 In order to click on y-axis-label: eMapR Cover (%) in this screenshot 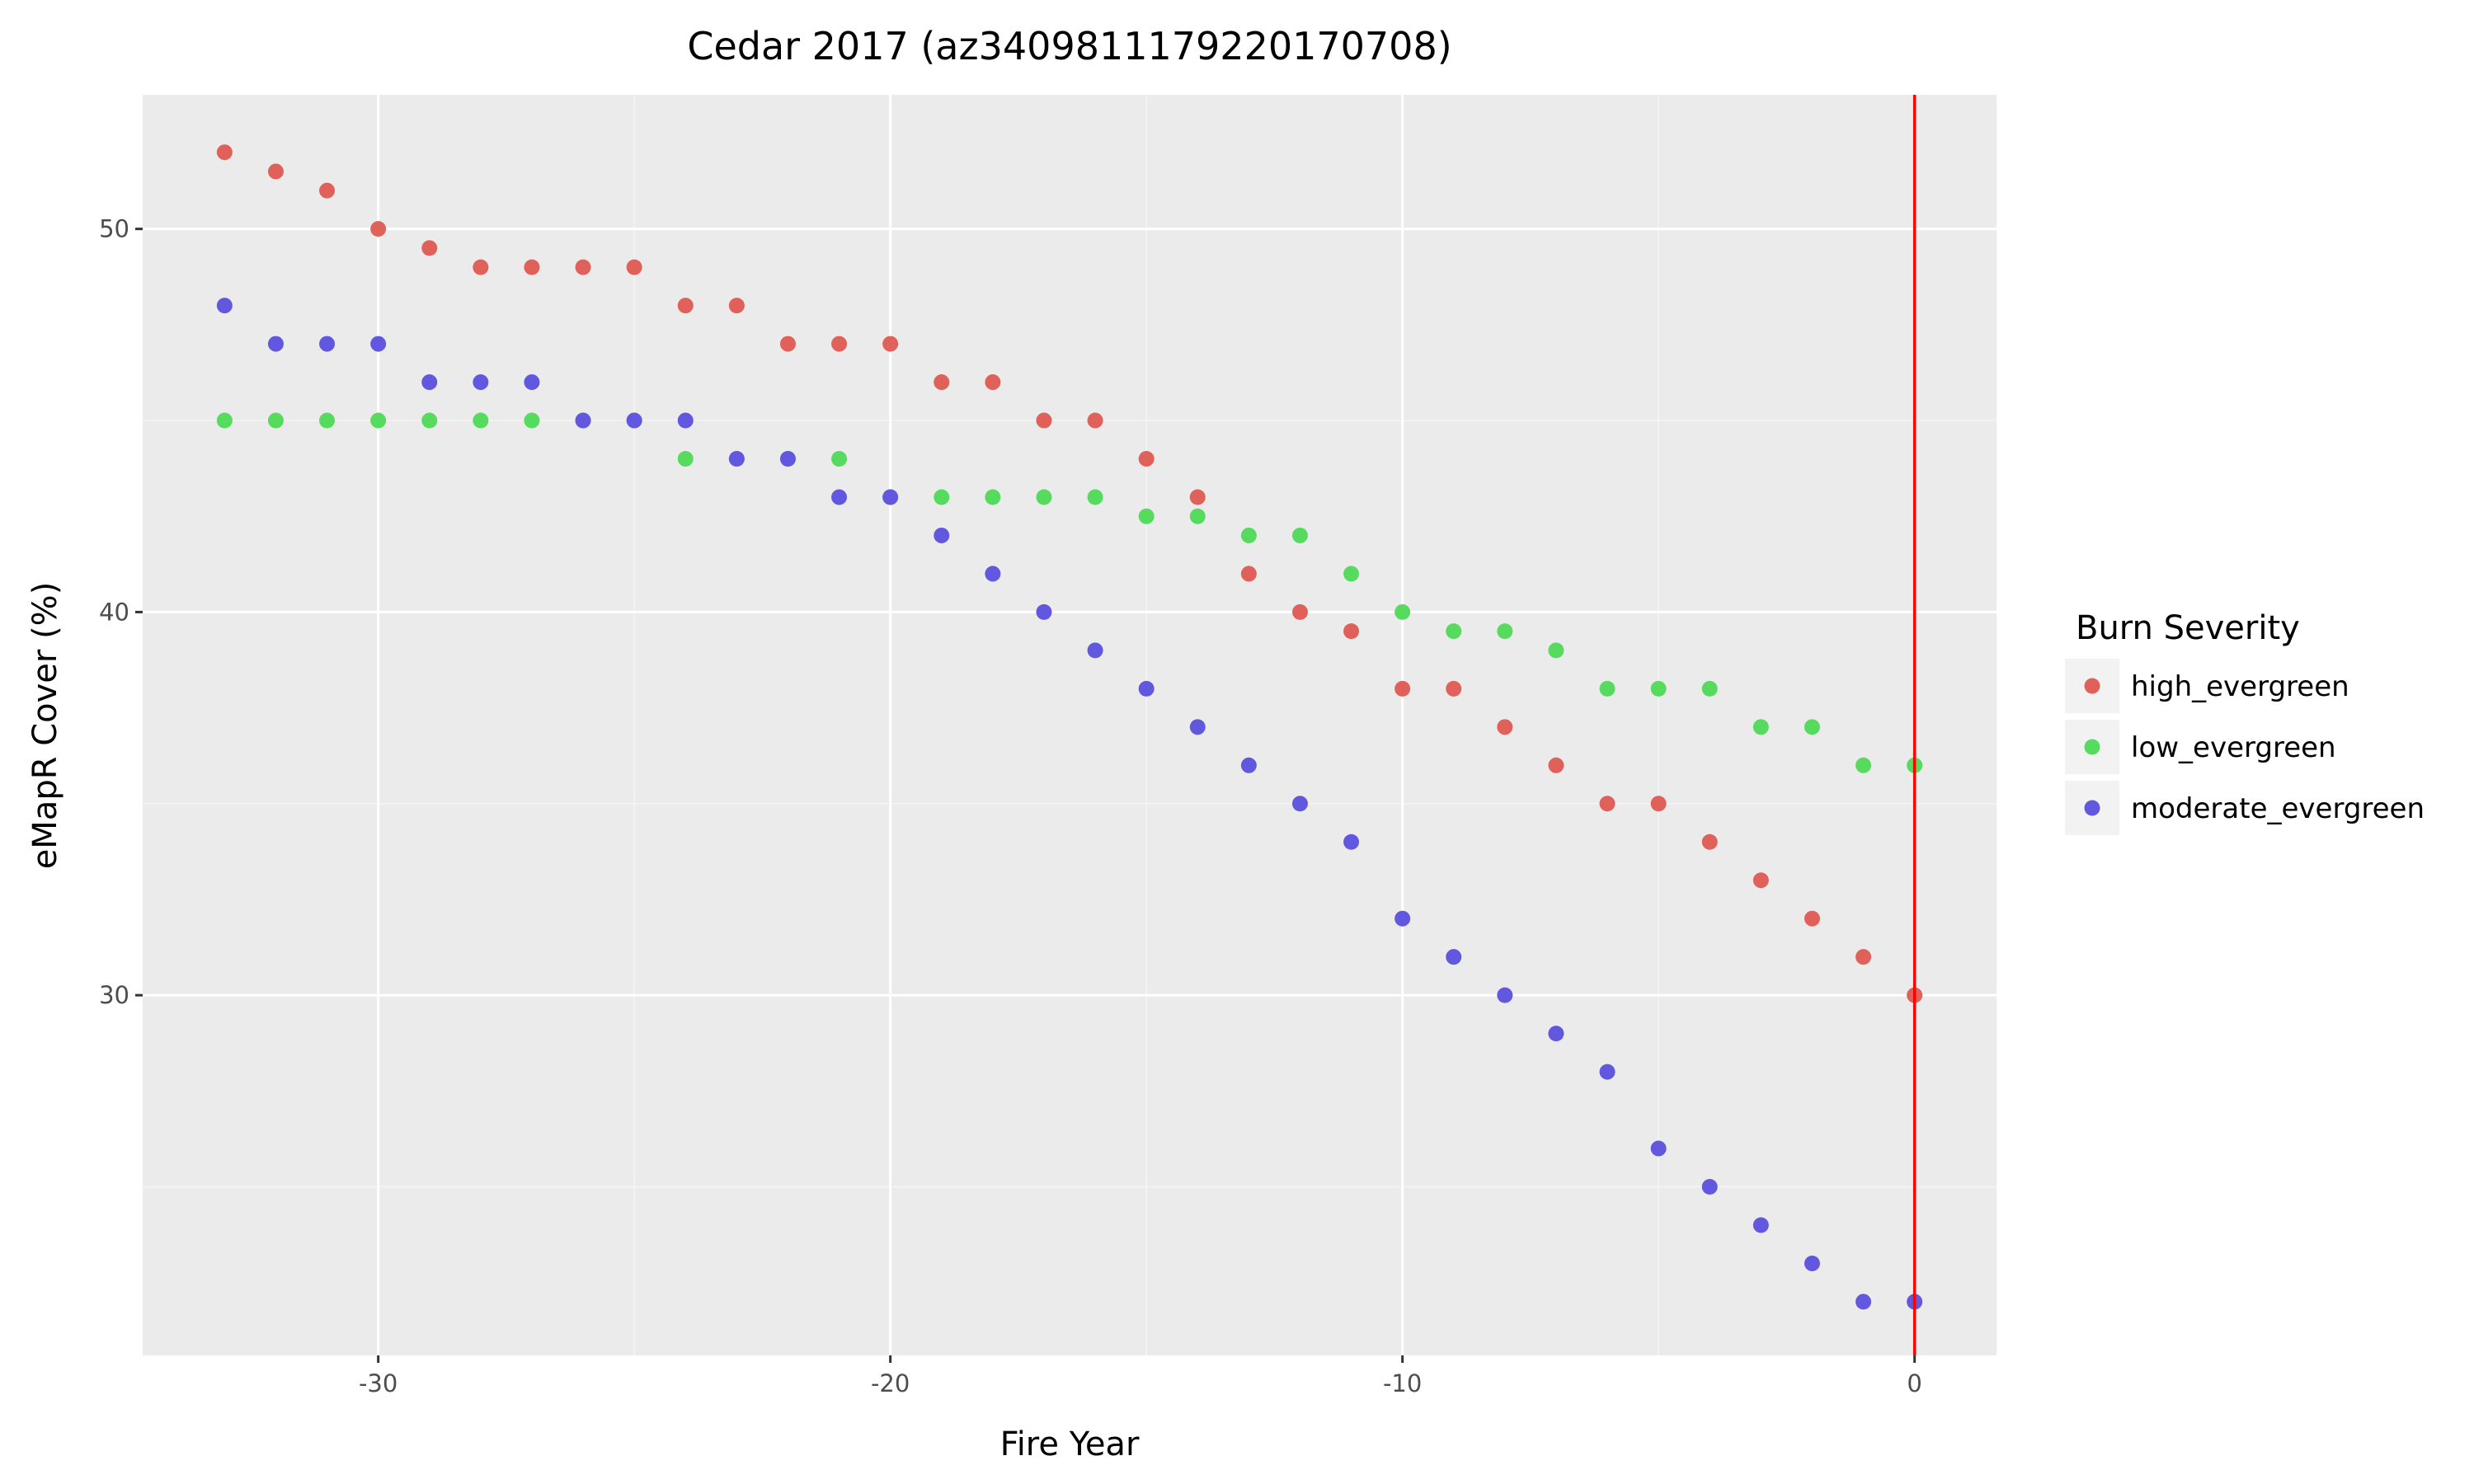, I will do `click(45, 726)`.